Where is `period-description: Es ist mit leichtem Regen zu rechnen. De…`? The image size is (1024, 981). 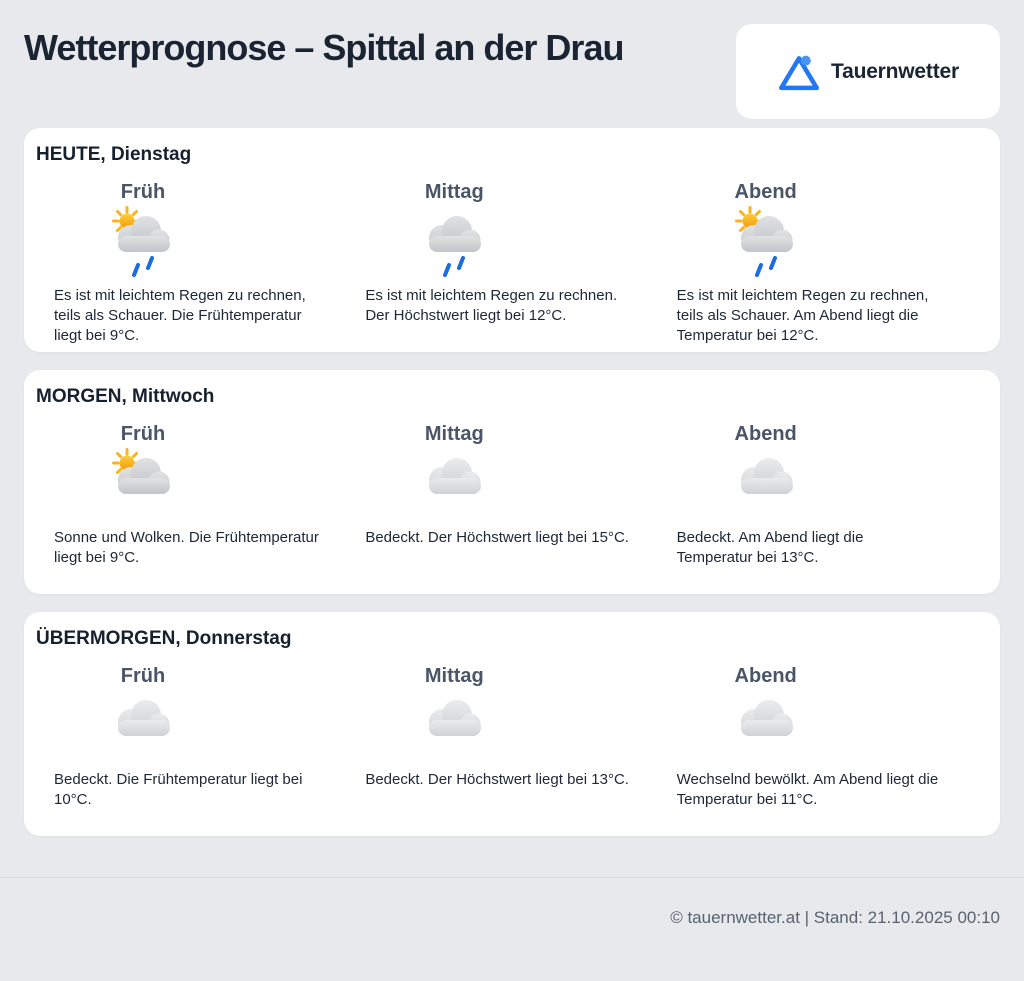 period-description: Es ist mit leichtem Regen zu rechnen. De… is located at coordinates (491, 305).